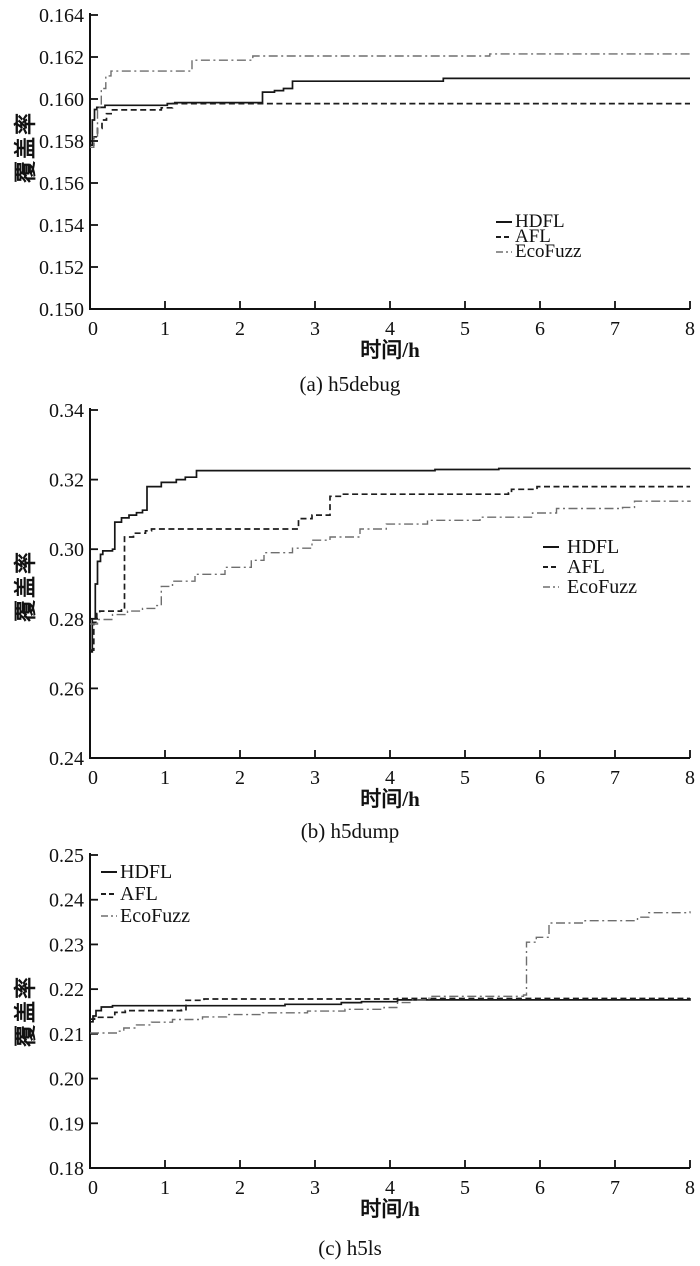  What do you see at coordinates (66, 411) in the screenshot?
I see `svg-text: 0.34` at bounding box center [66, 411].